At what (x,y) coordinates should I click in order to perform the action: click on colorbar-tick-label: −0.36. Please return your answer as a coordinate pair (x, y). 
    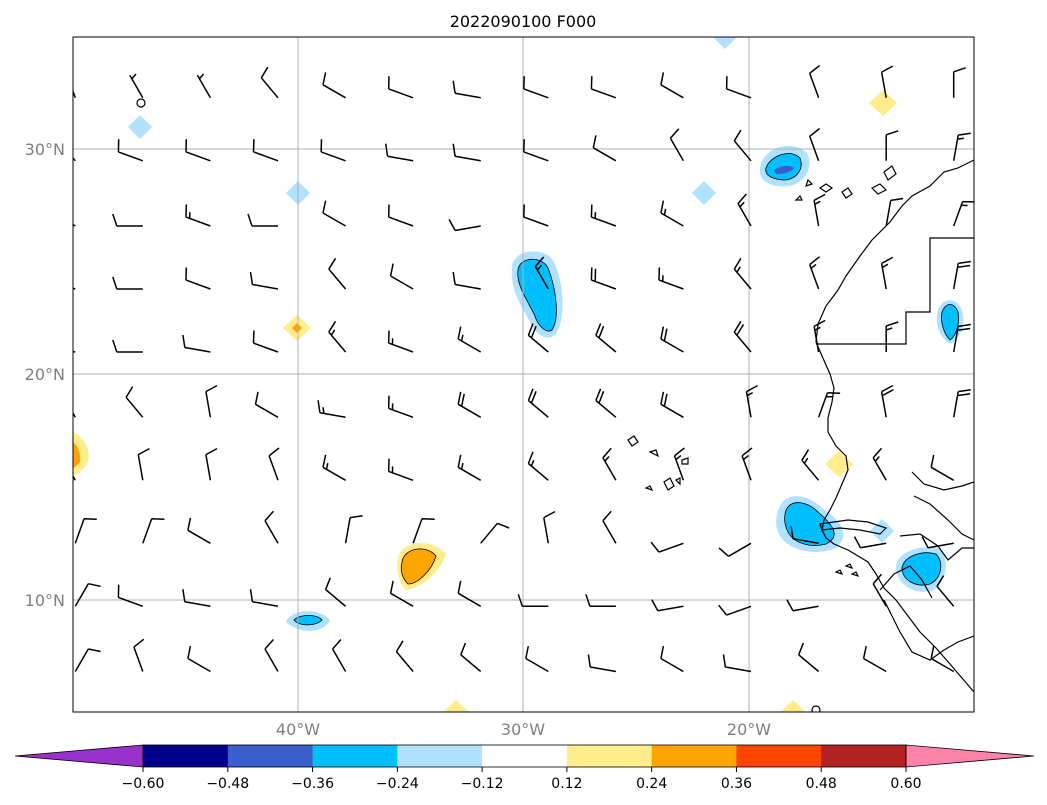
    Looking at the image, I should click on (312, 784).